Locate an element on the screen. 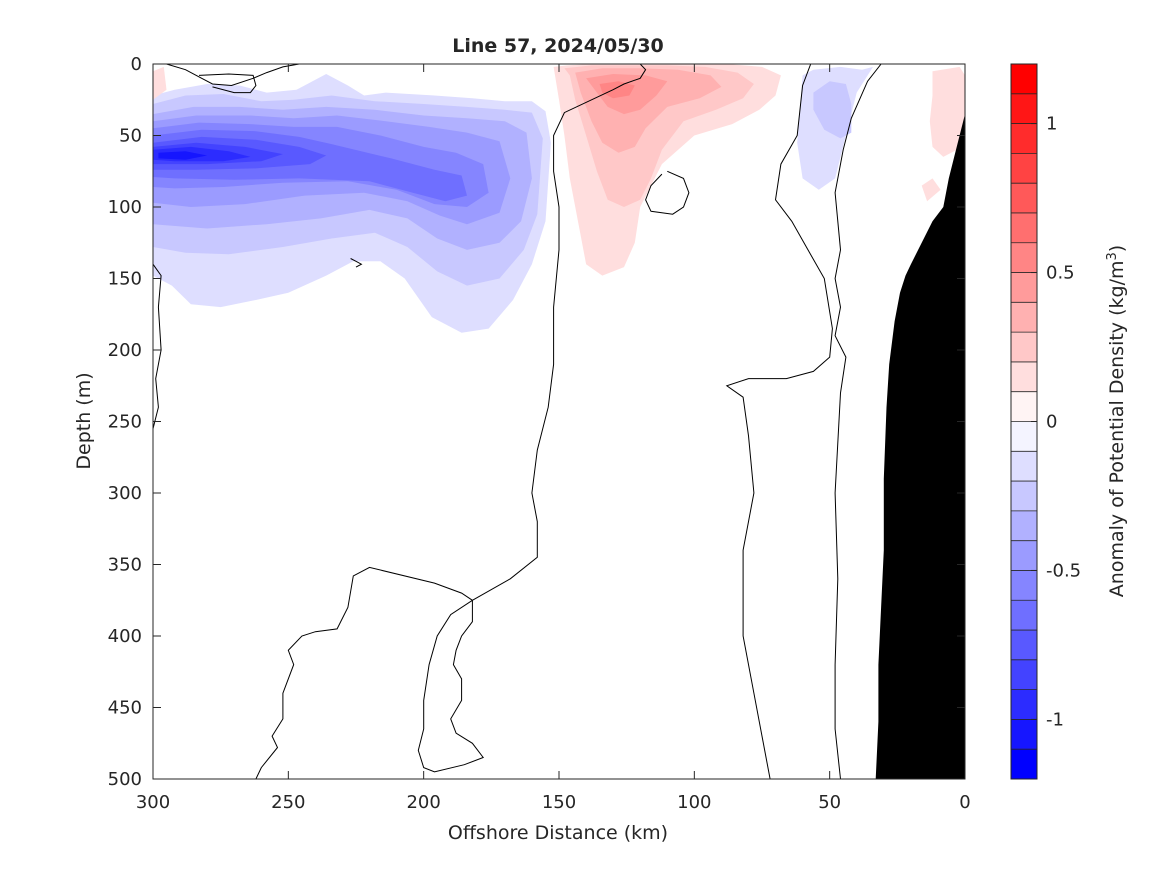  y-tick-label: 400 is located at coordinates (125, 636).